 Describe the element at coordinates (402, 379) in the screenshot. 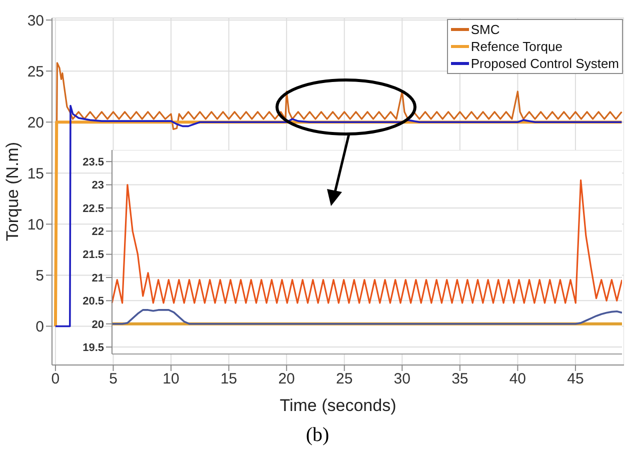

I see `x-tick-label: 30` at that location.